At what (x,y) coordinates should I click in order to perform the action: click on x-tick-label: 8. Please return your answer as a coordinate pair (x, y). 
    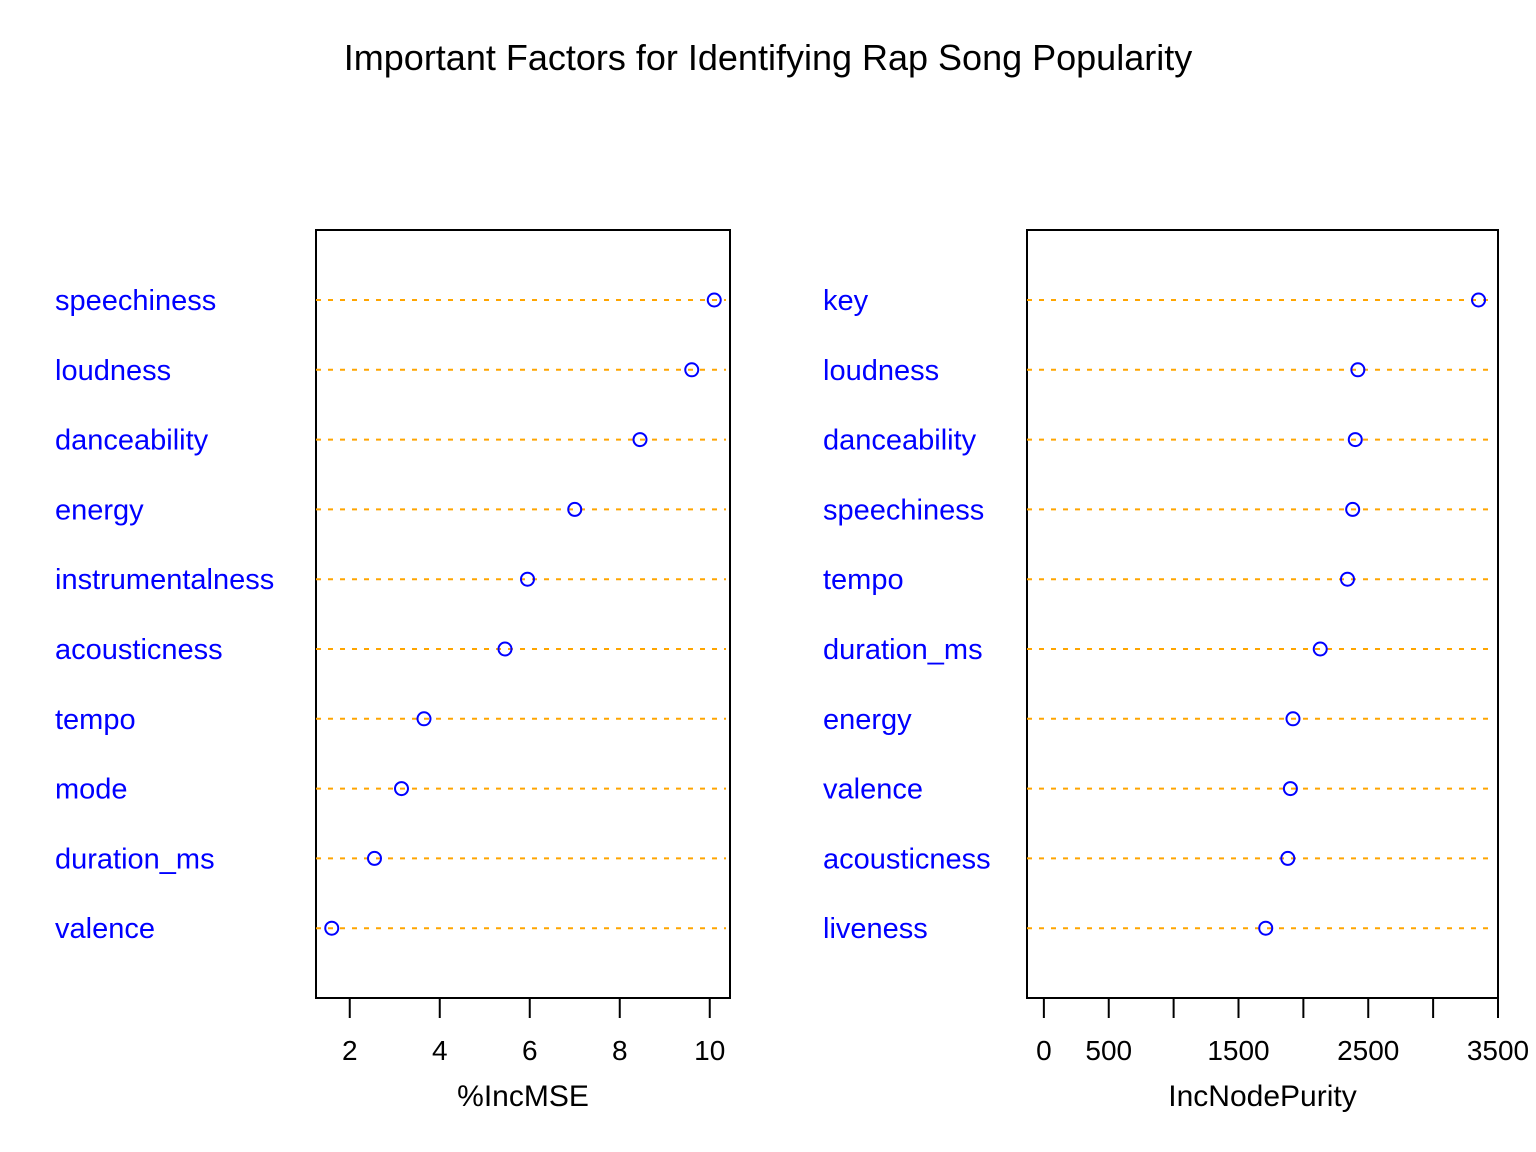
    Looking at the image, I should click on (620, 1050).